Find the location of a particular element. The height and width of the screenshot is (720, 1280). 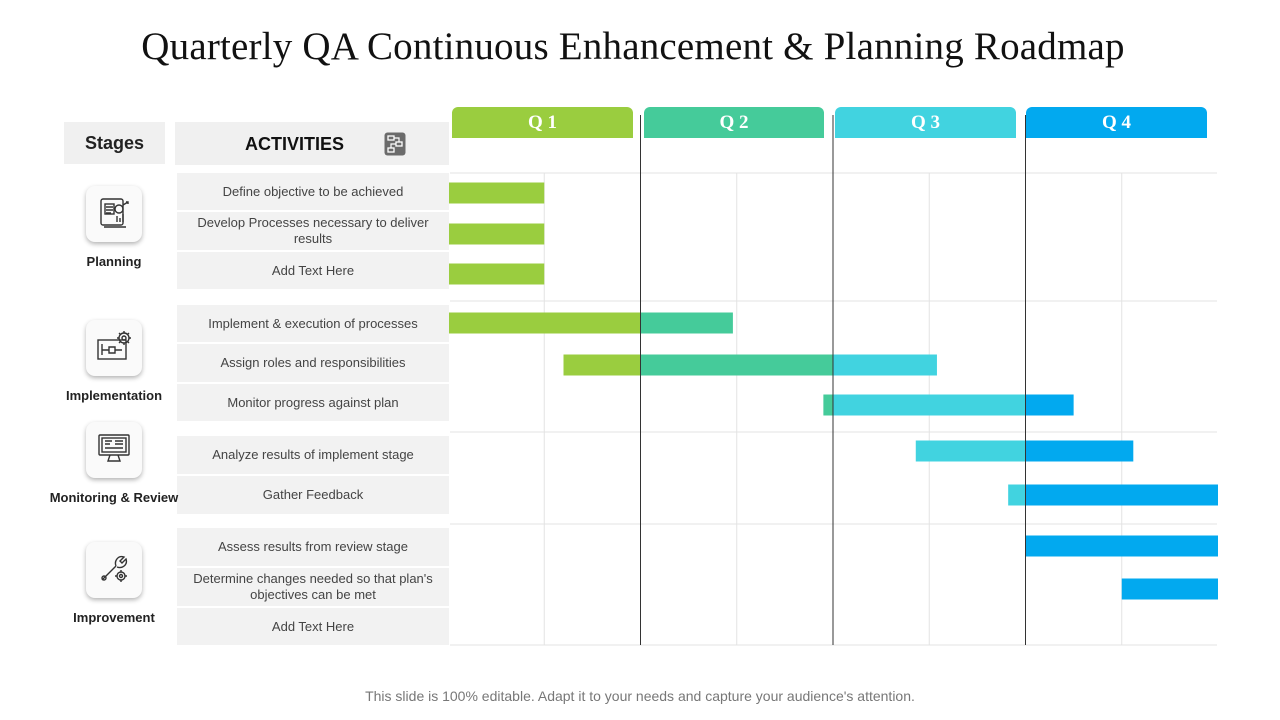

activity-cell: Analyze results of implement stage is located at coordinates (313, 455).